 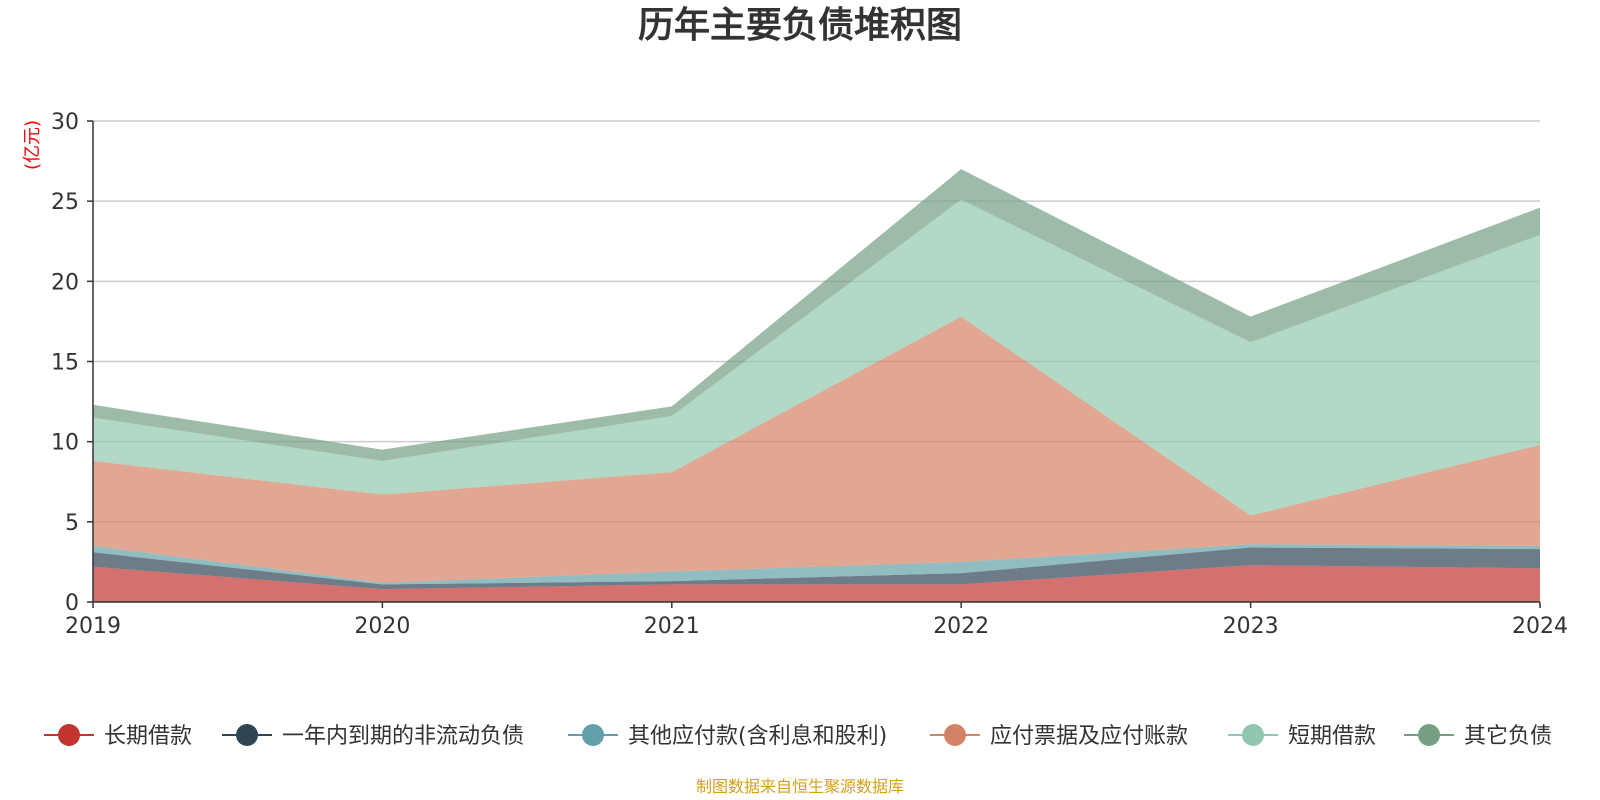 What do you see at coordinates (1508, 736) in the screenshot?
I see `legend-label: 其它负债` at bounding box center [1508, 736].